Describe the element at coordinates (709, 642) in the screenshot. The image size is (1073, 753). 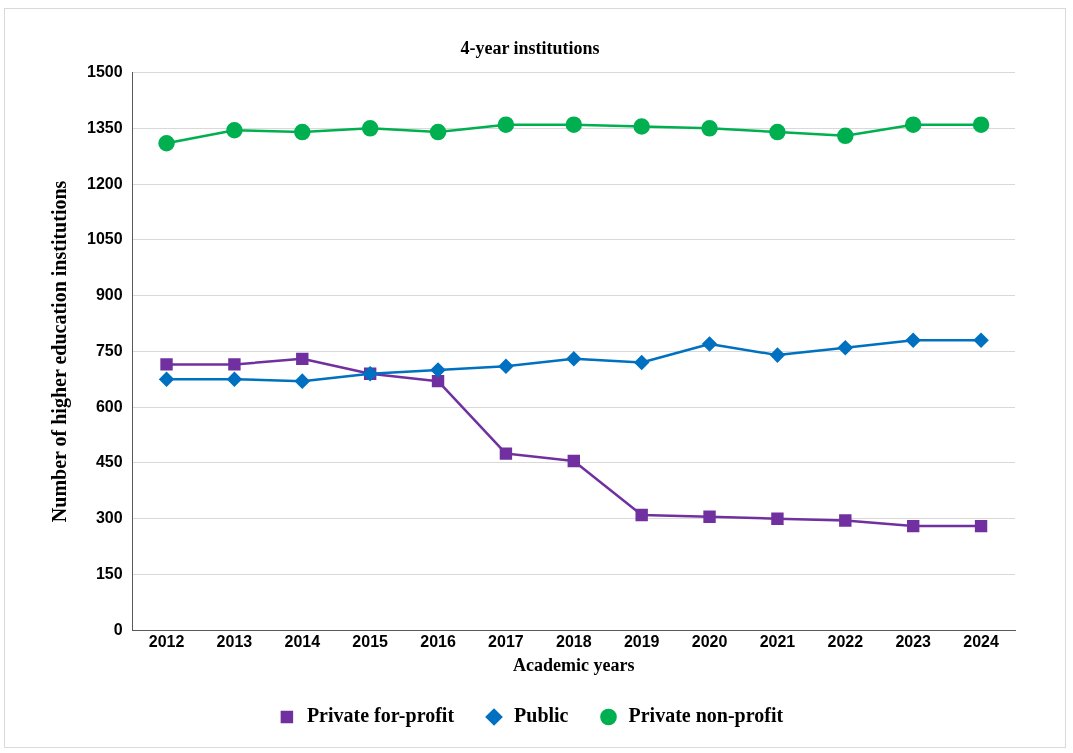
I see `x-tick-label: 2020` at that location.